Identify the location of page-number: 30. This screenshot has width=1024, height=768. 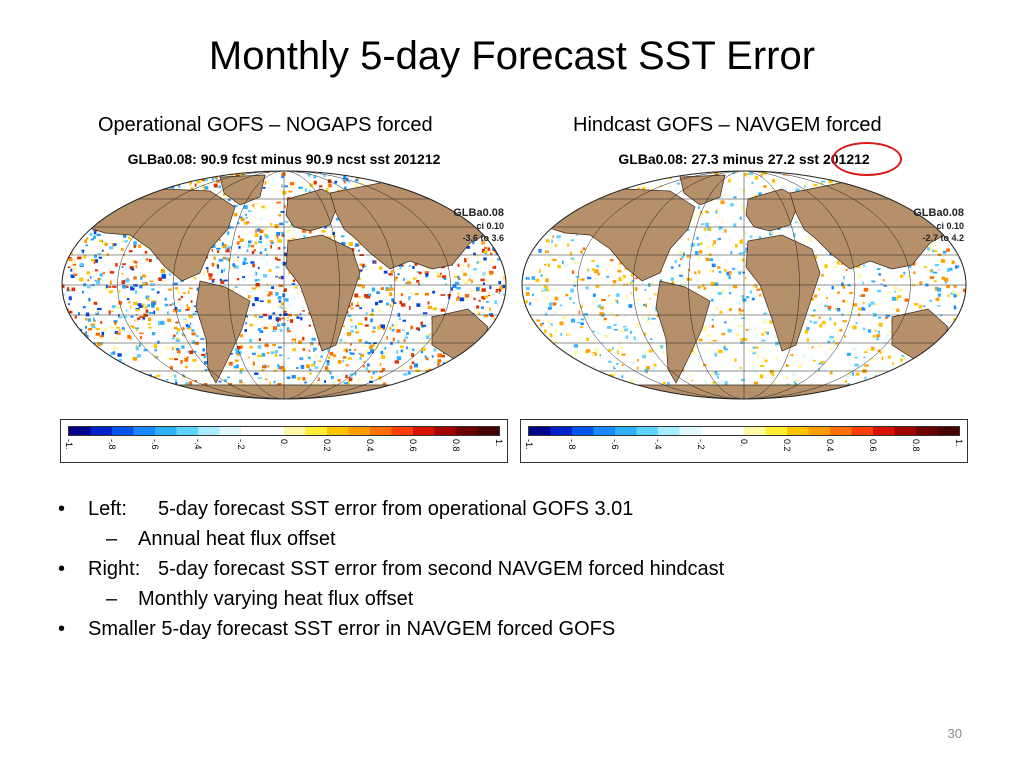
(954, 733).